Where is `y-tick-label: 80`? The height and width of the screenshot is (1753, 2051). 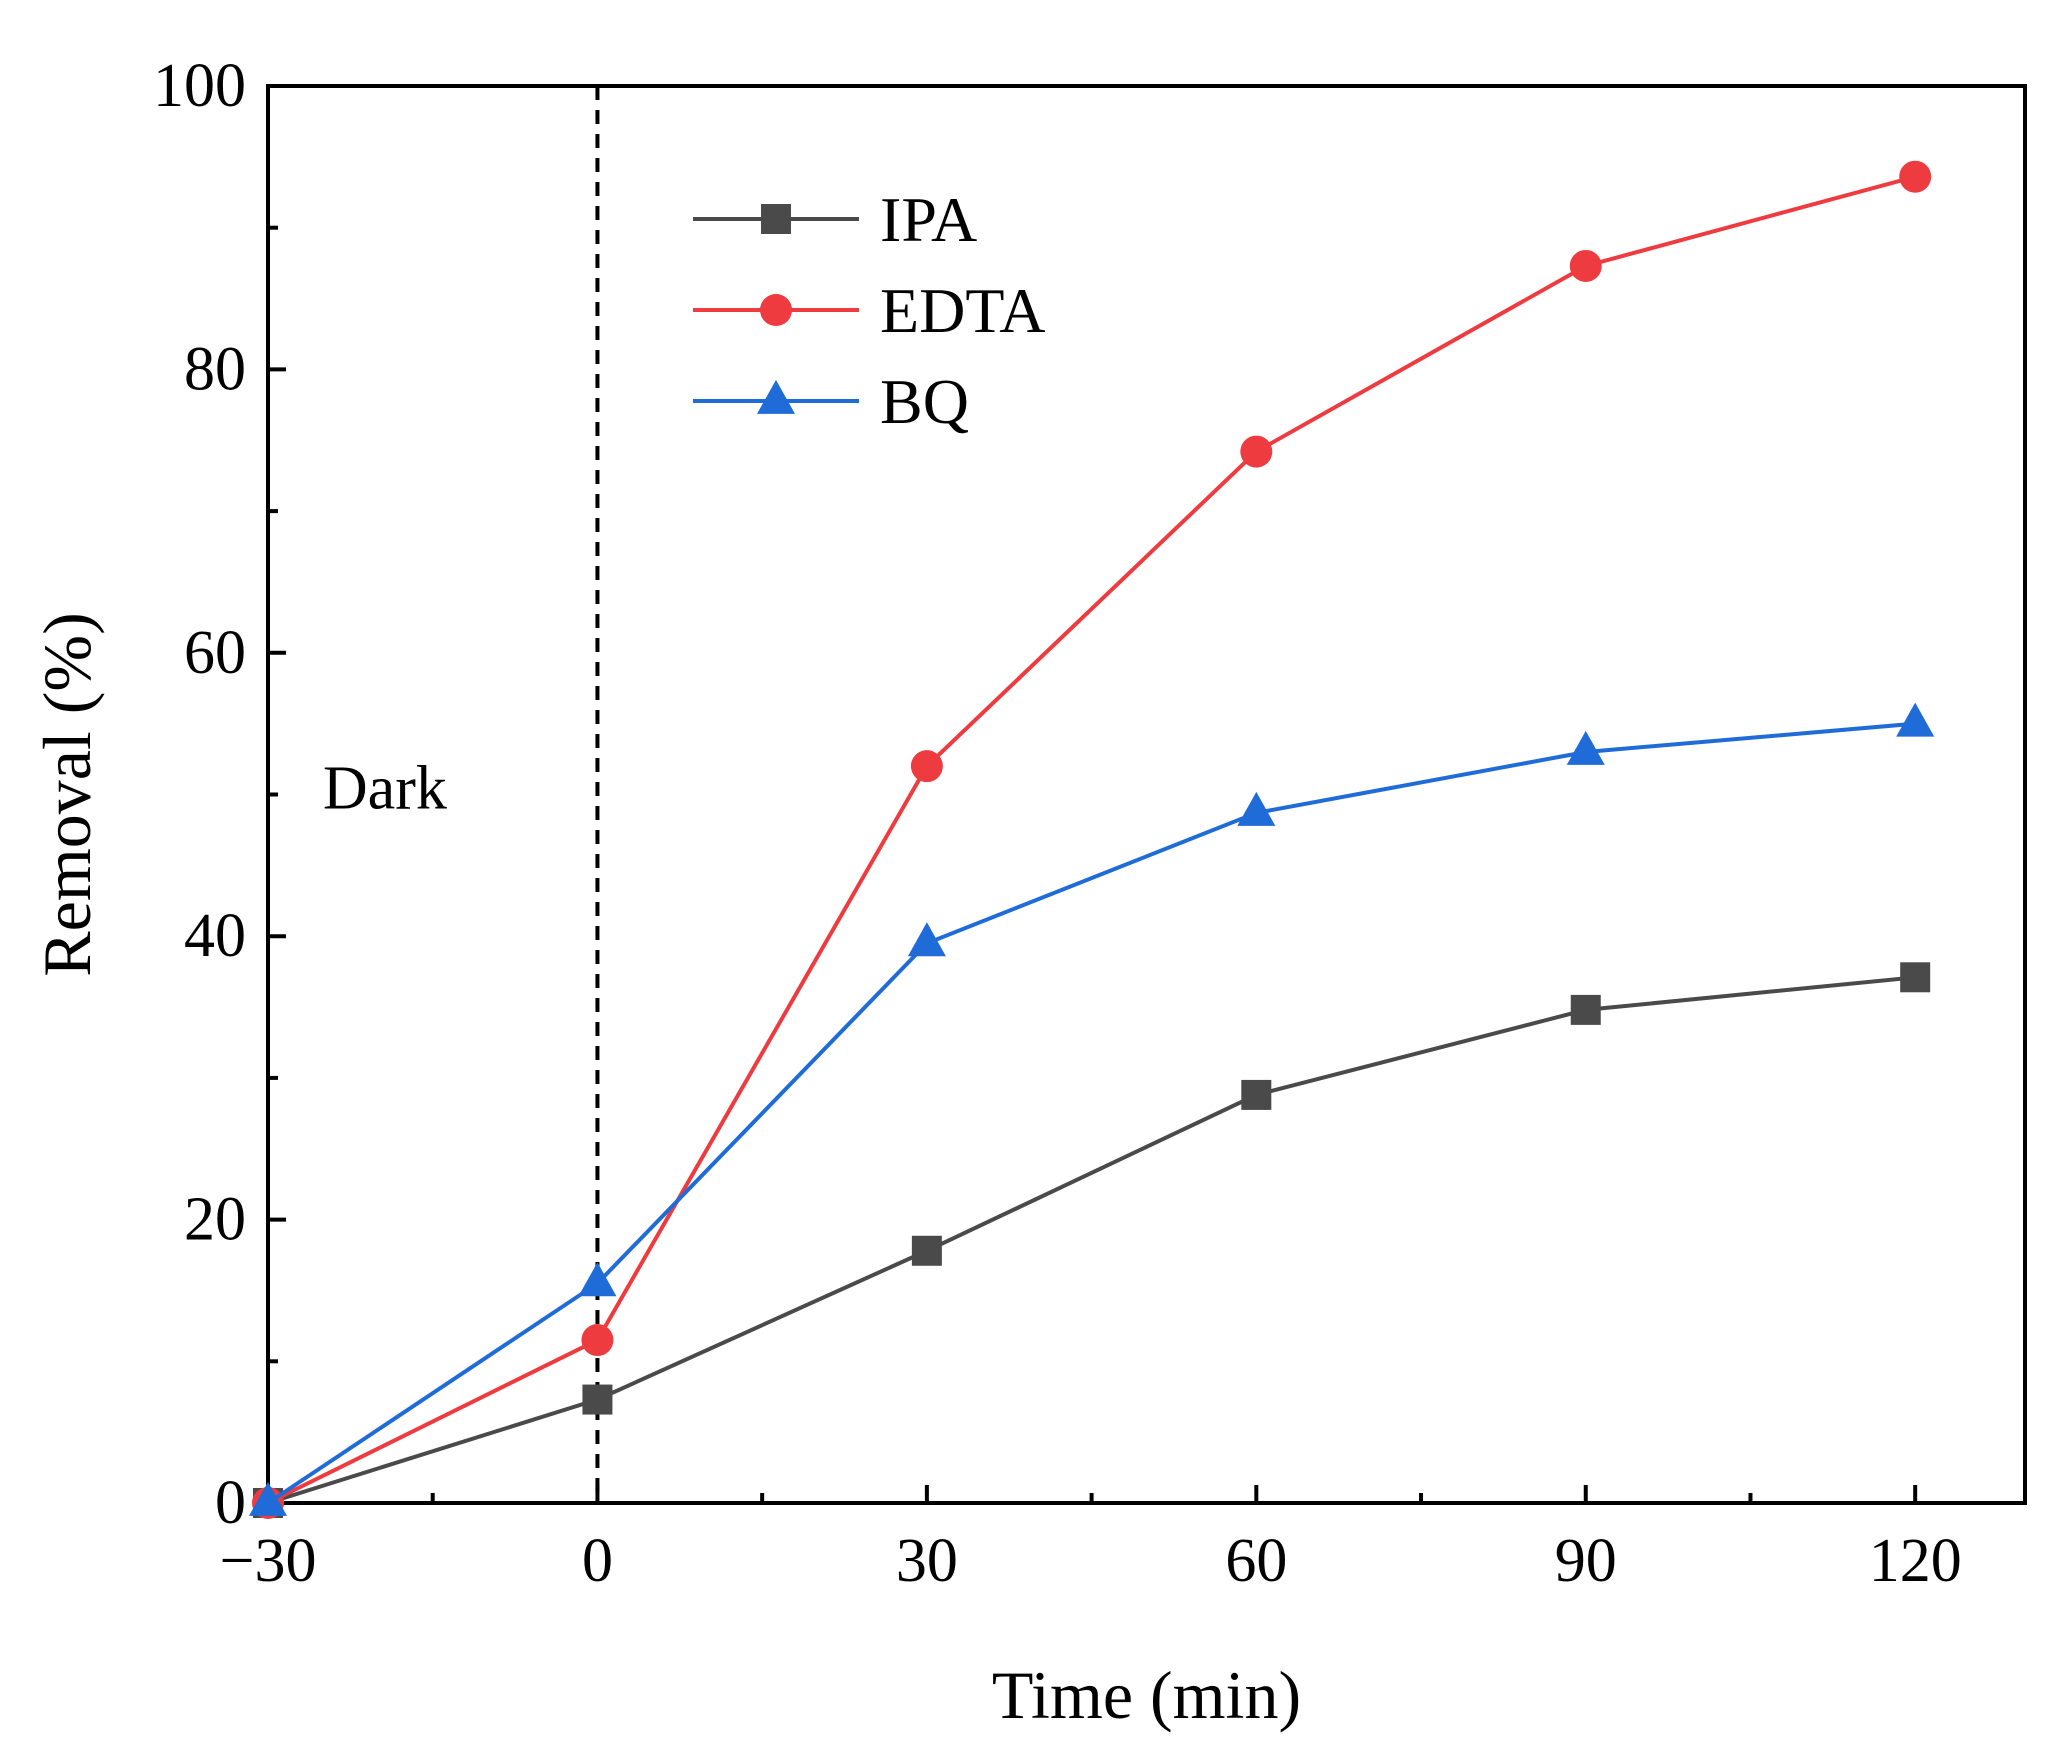
y-tick-label: 80 is located at coordinates (215, 369).